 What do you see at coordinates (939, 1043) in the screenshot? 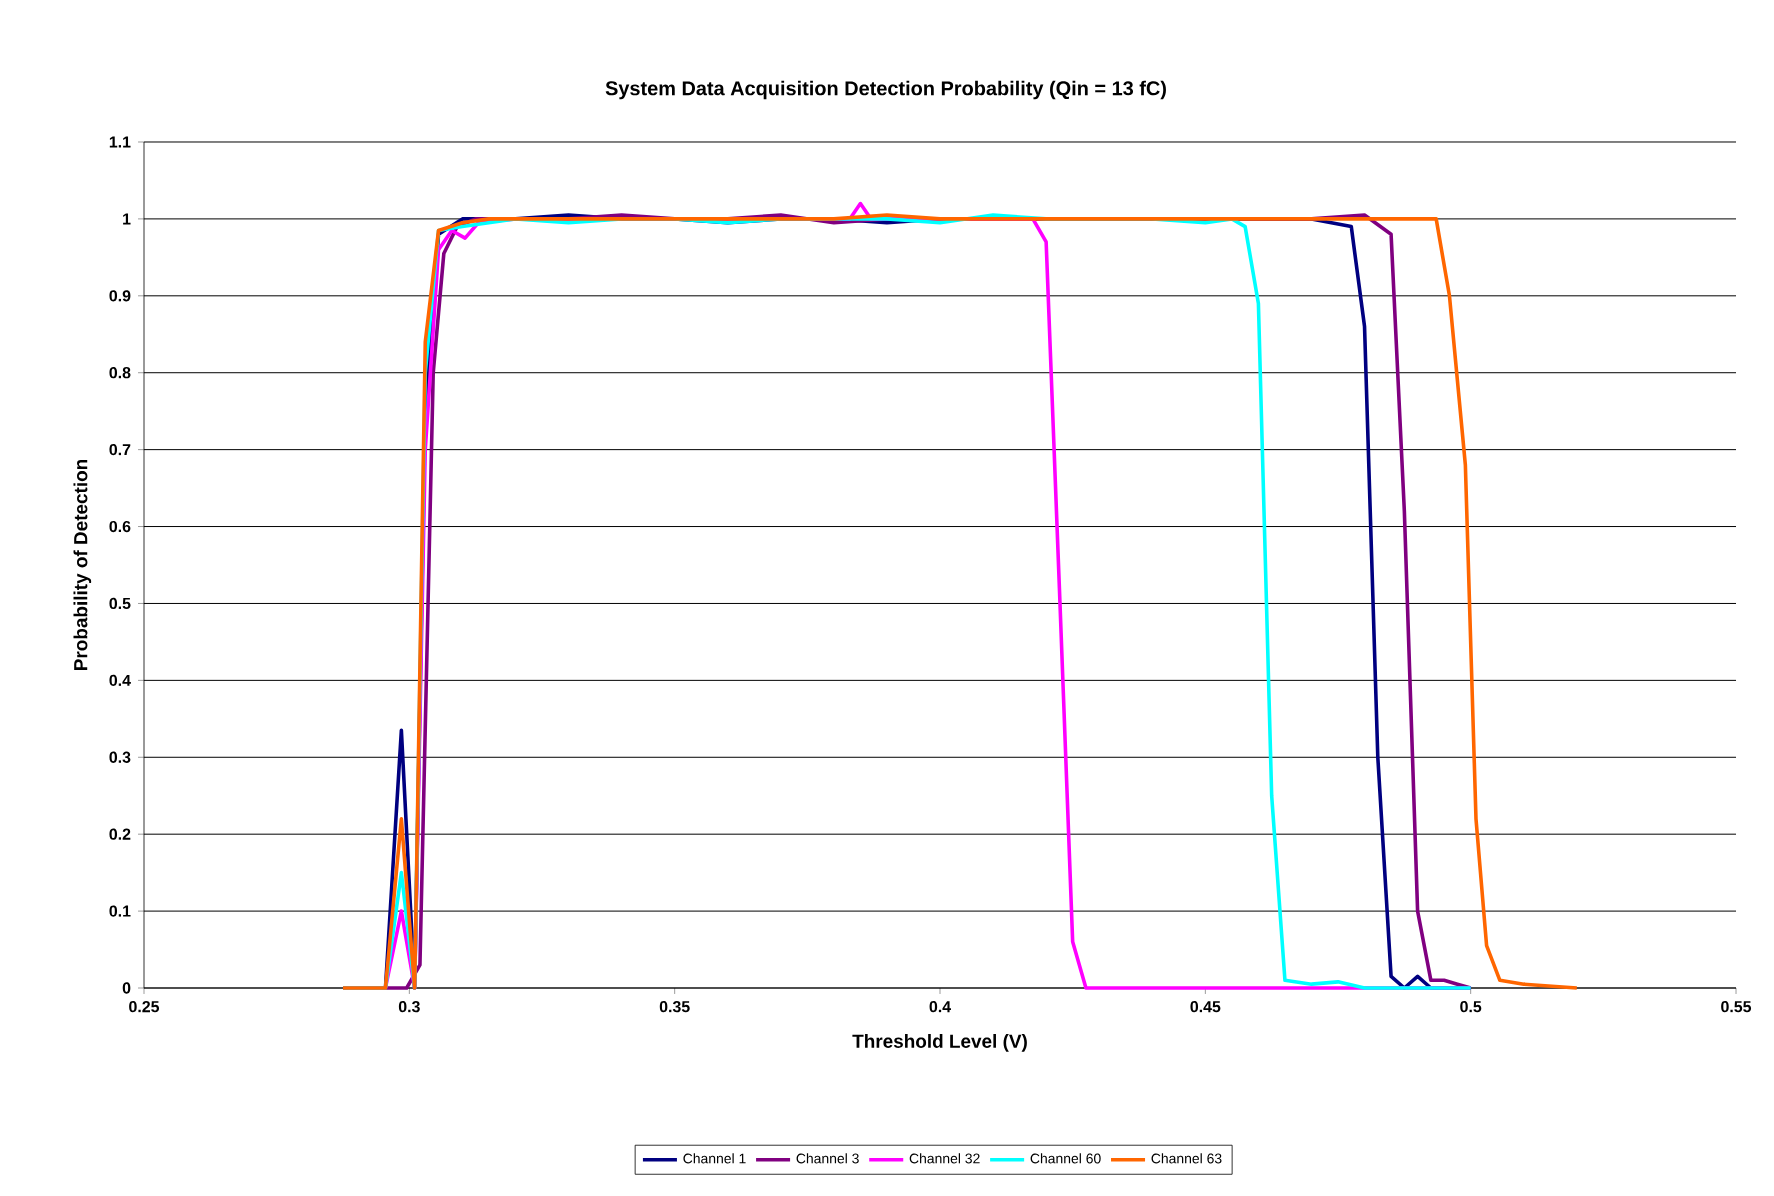
I see `x-axis-title: Threshold Level (V)` at bounding box center [939, 1043].